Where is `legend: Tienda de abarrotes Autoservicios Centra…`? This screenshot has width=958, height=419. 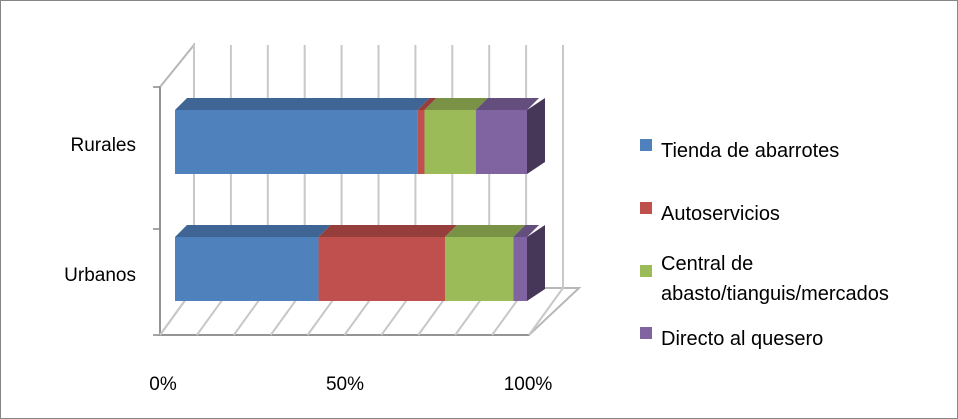
legend: Tienda de abarrotes Autoservicios Centra… is located at coordinates (764, 244).